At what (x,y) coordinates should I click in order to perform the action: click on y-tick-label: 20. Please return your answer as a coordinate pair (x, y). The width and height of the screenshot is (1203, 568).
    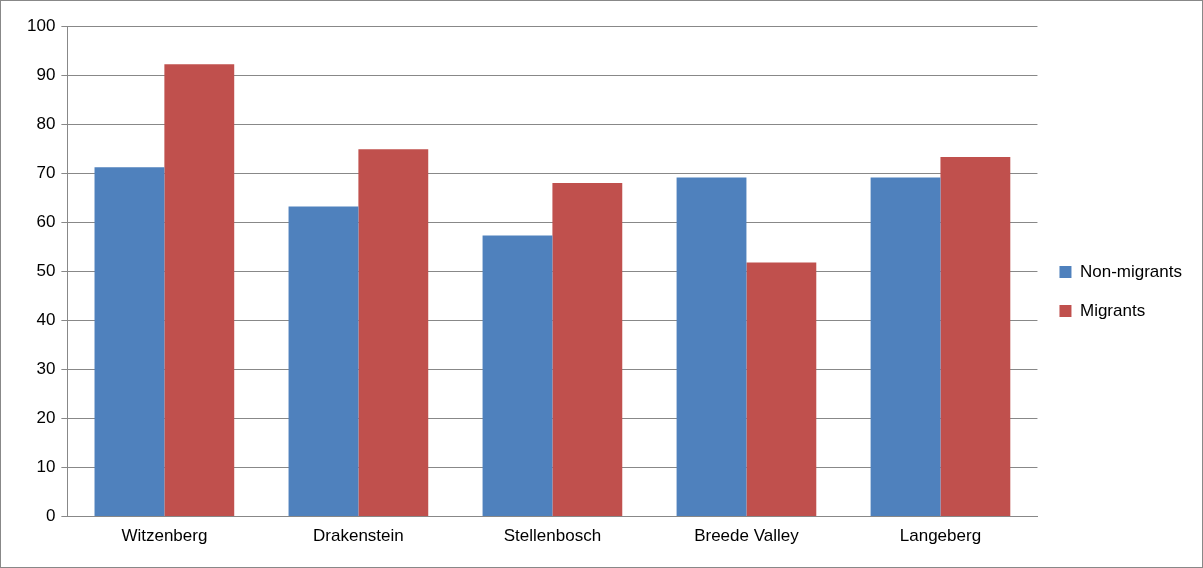
    Looking at the image, I should click on (46, 418).